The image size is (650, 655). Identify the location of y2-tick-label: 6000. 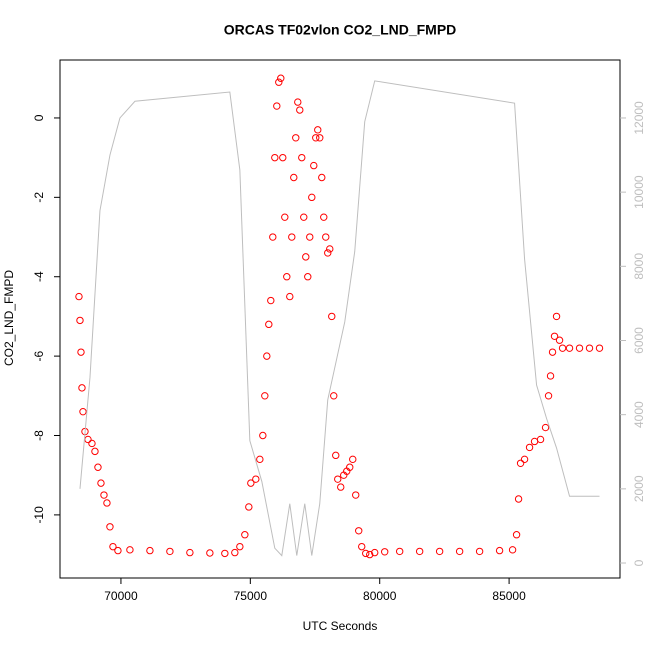
(639, 340).